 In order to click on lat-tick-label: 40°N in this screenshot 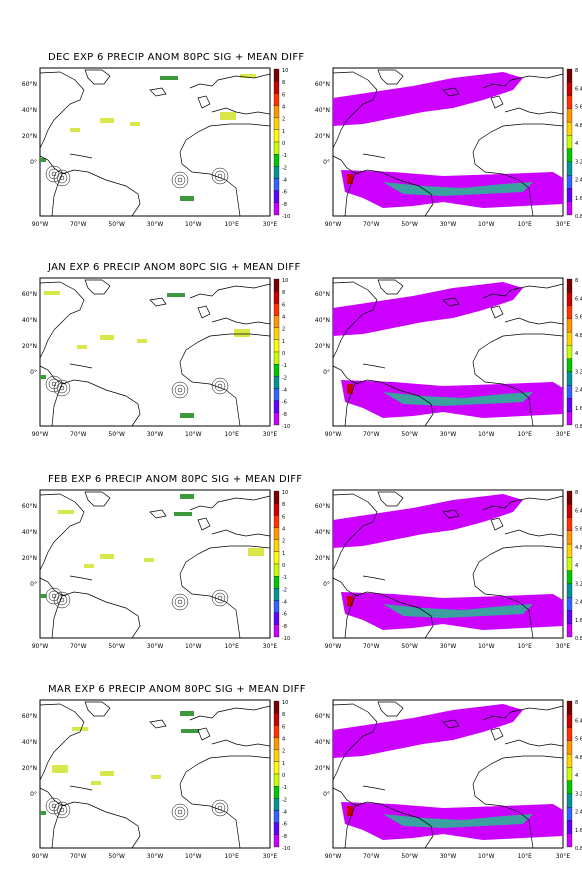, I will do `click(29, 110)`.